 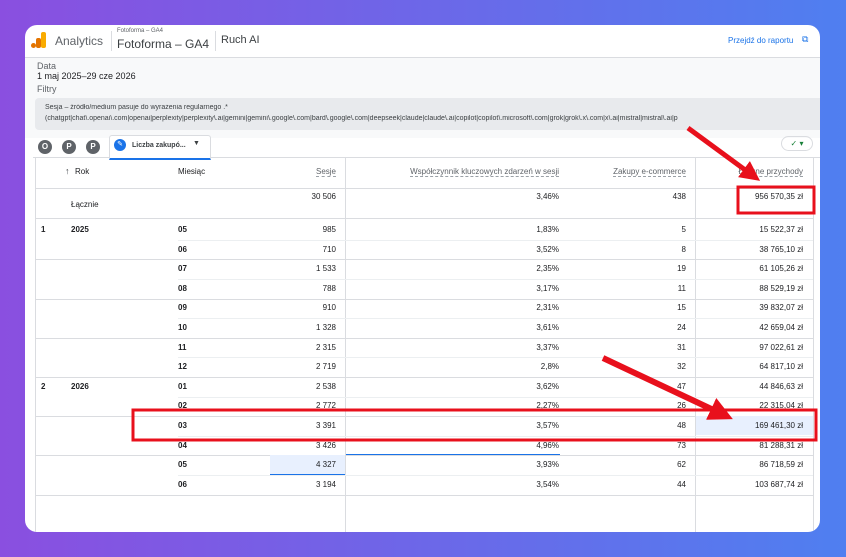 What do you see at coordinates (323, 196) in the screenshot?
I see `total-cell: 30 506` at bounding box center [323, 196].